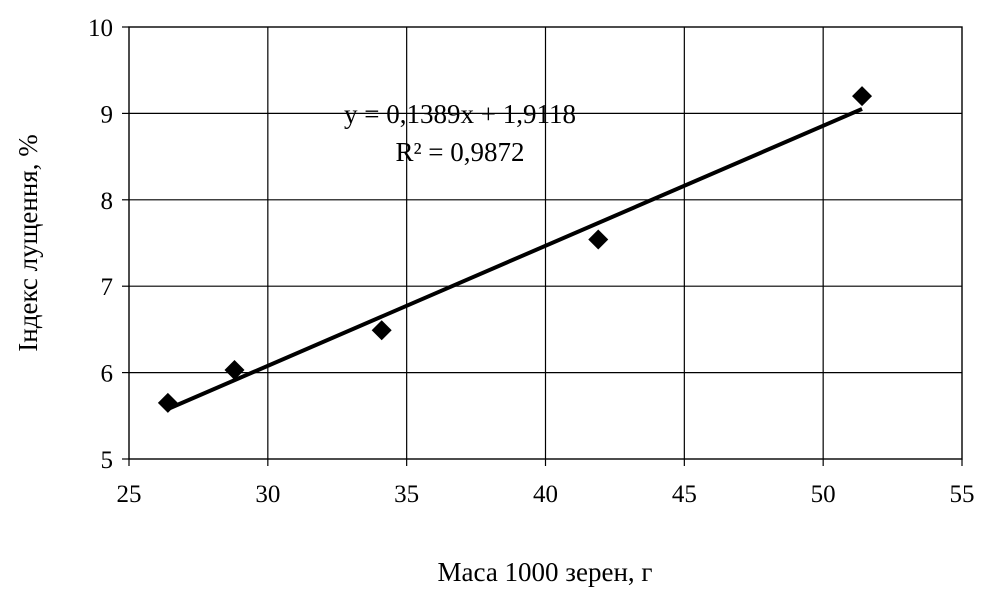  Describe the element at coordinates (107, 460) in the screenshot. I see `y-tick-label: 5` at that location.